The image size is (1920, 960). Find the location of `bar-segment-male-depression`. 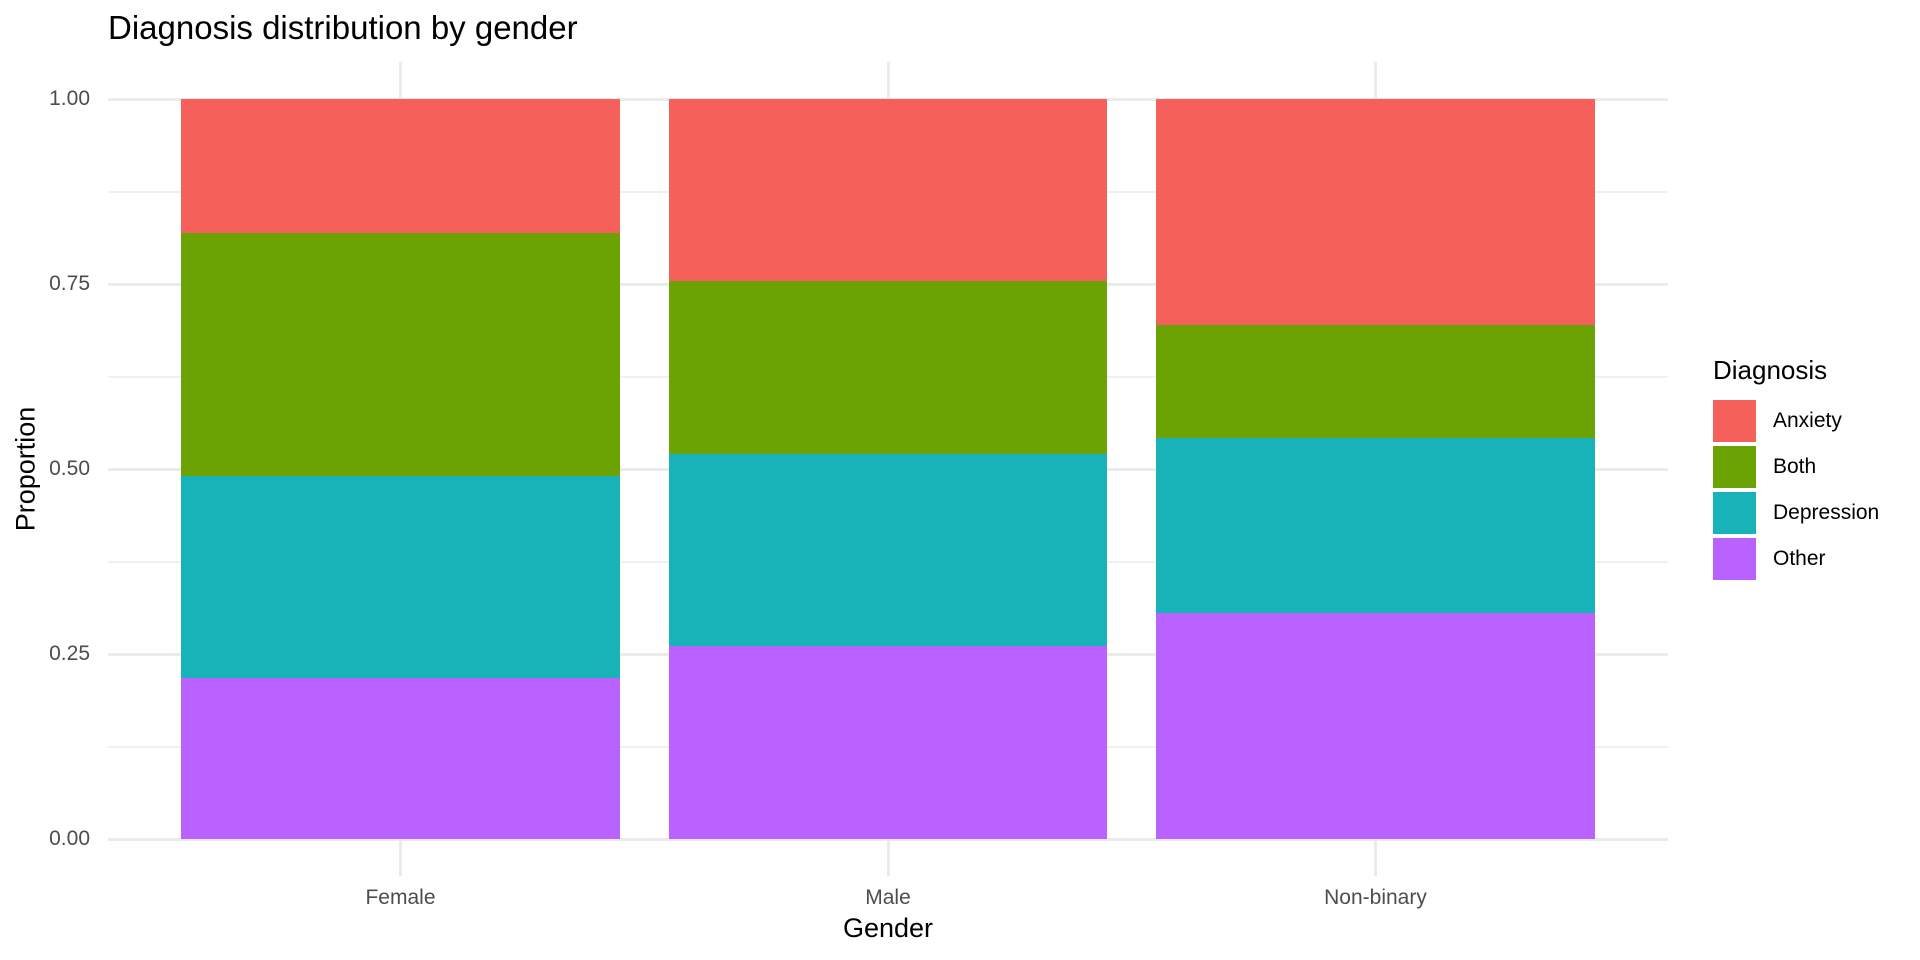

bar-segment-male-depression is located at coordinates (888, 550).